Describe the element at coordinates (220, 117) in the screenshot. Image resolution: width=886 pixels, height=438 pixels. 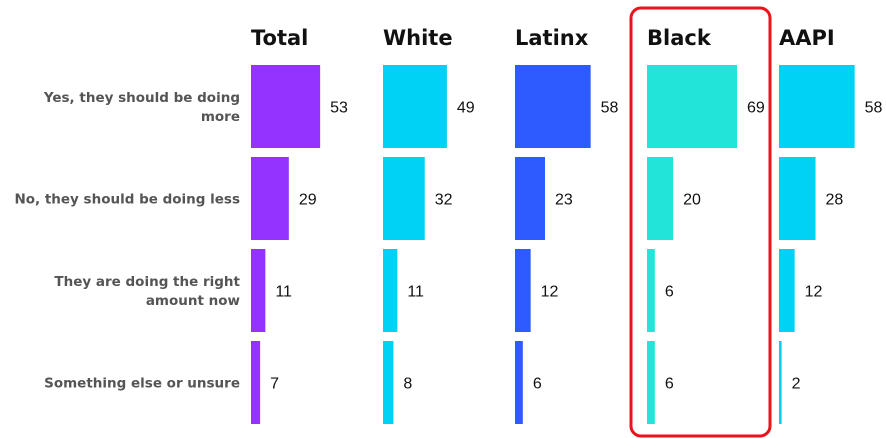
I see `row-label-line: more` at that location.